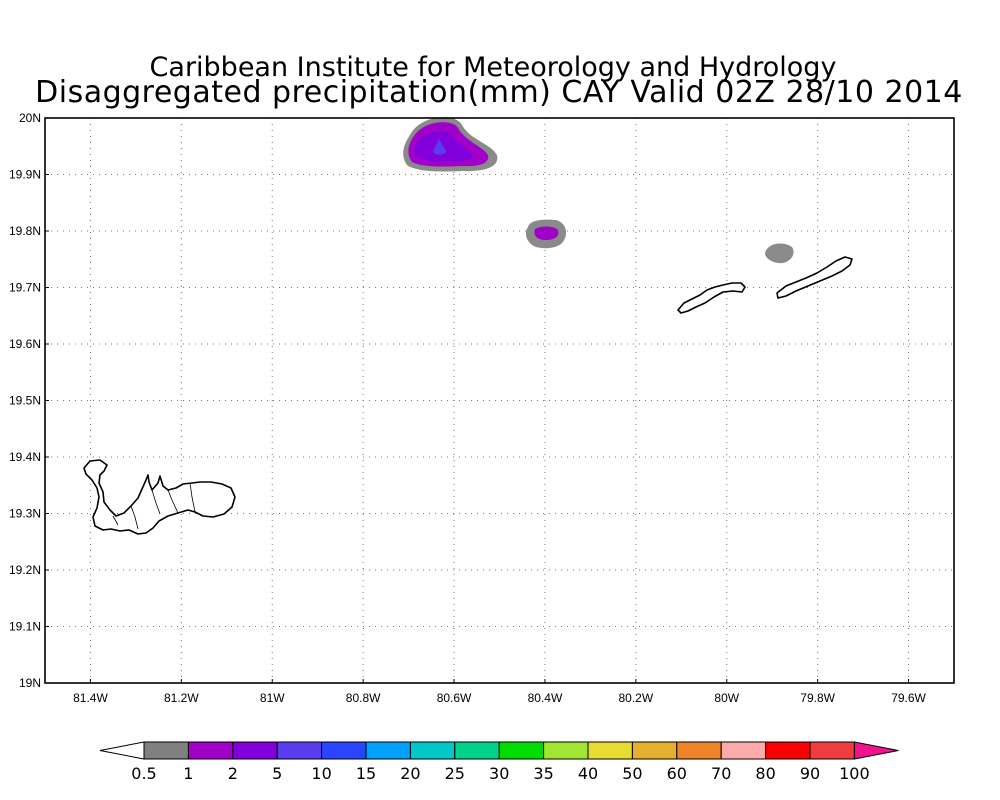 The height and width of the screenshot is (800, 1000). What do you see at coordinates (143, 773) in the screenshot?
I see `colorbar-label: 0.5` at bounding box center [143, 773].